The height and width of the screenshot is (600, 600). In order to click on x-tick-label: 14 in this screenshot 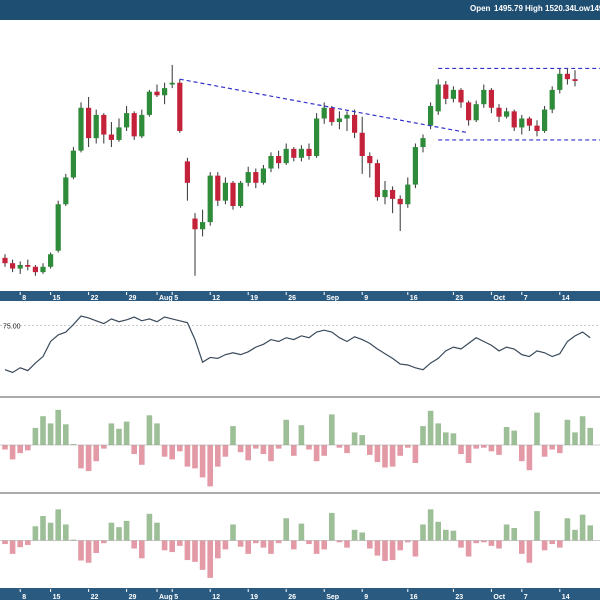, I will do `click(566, 597)`.